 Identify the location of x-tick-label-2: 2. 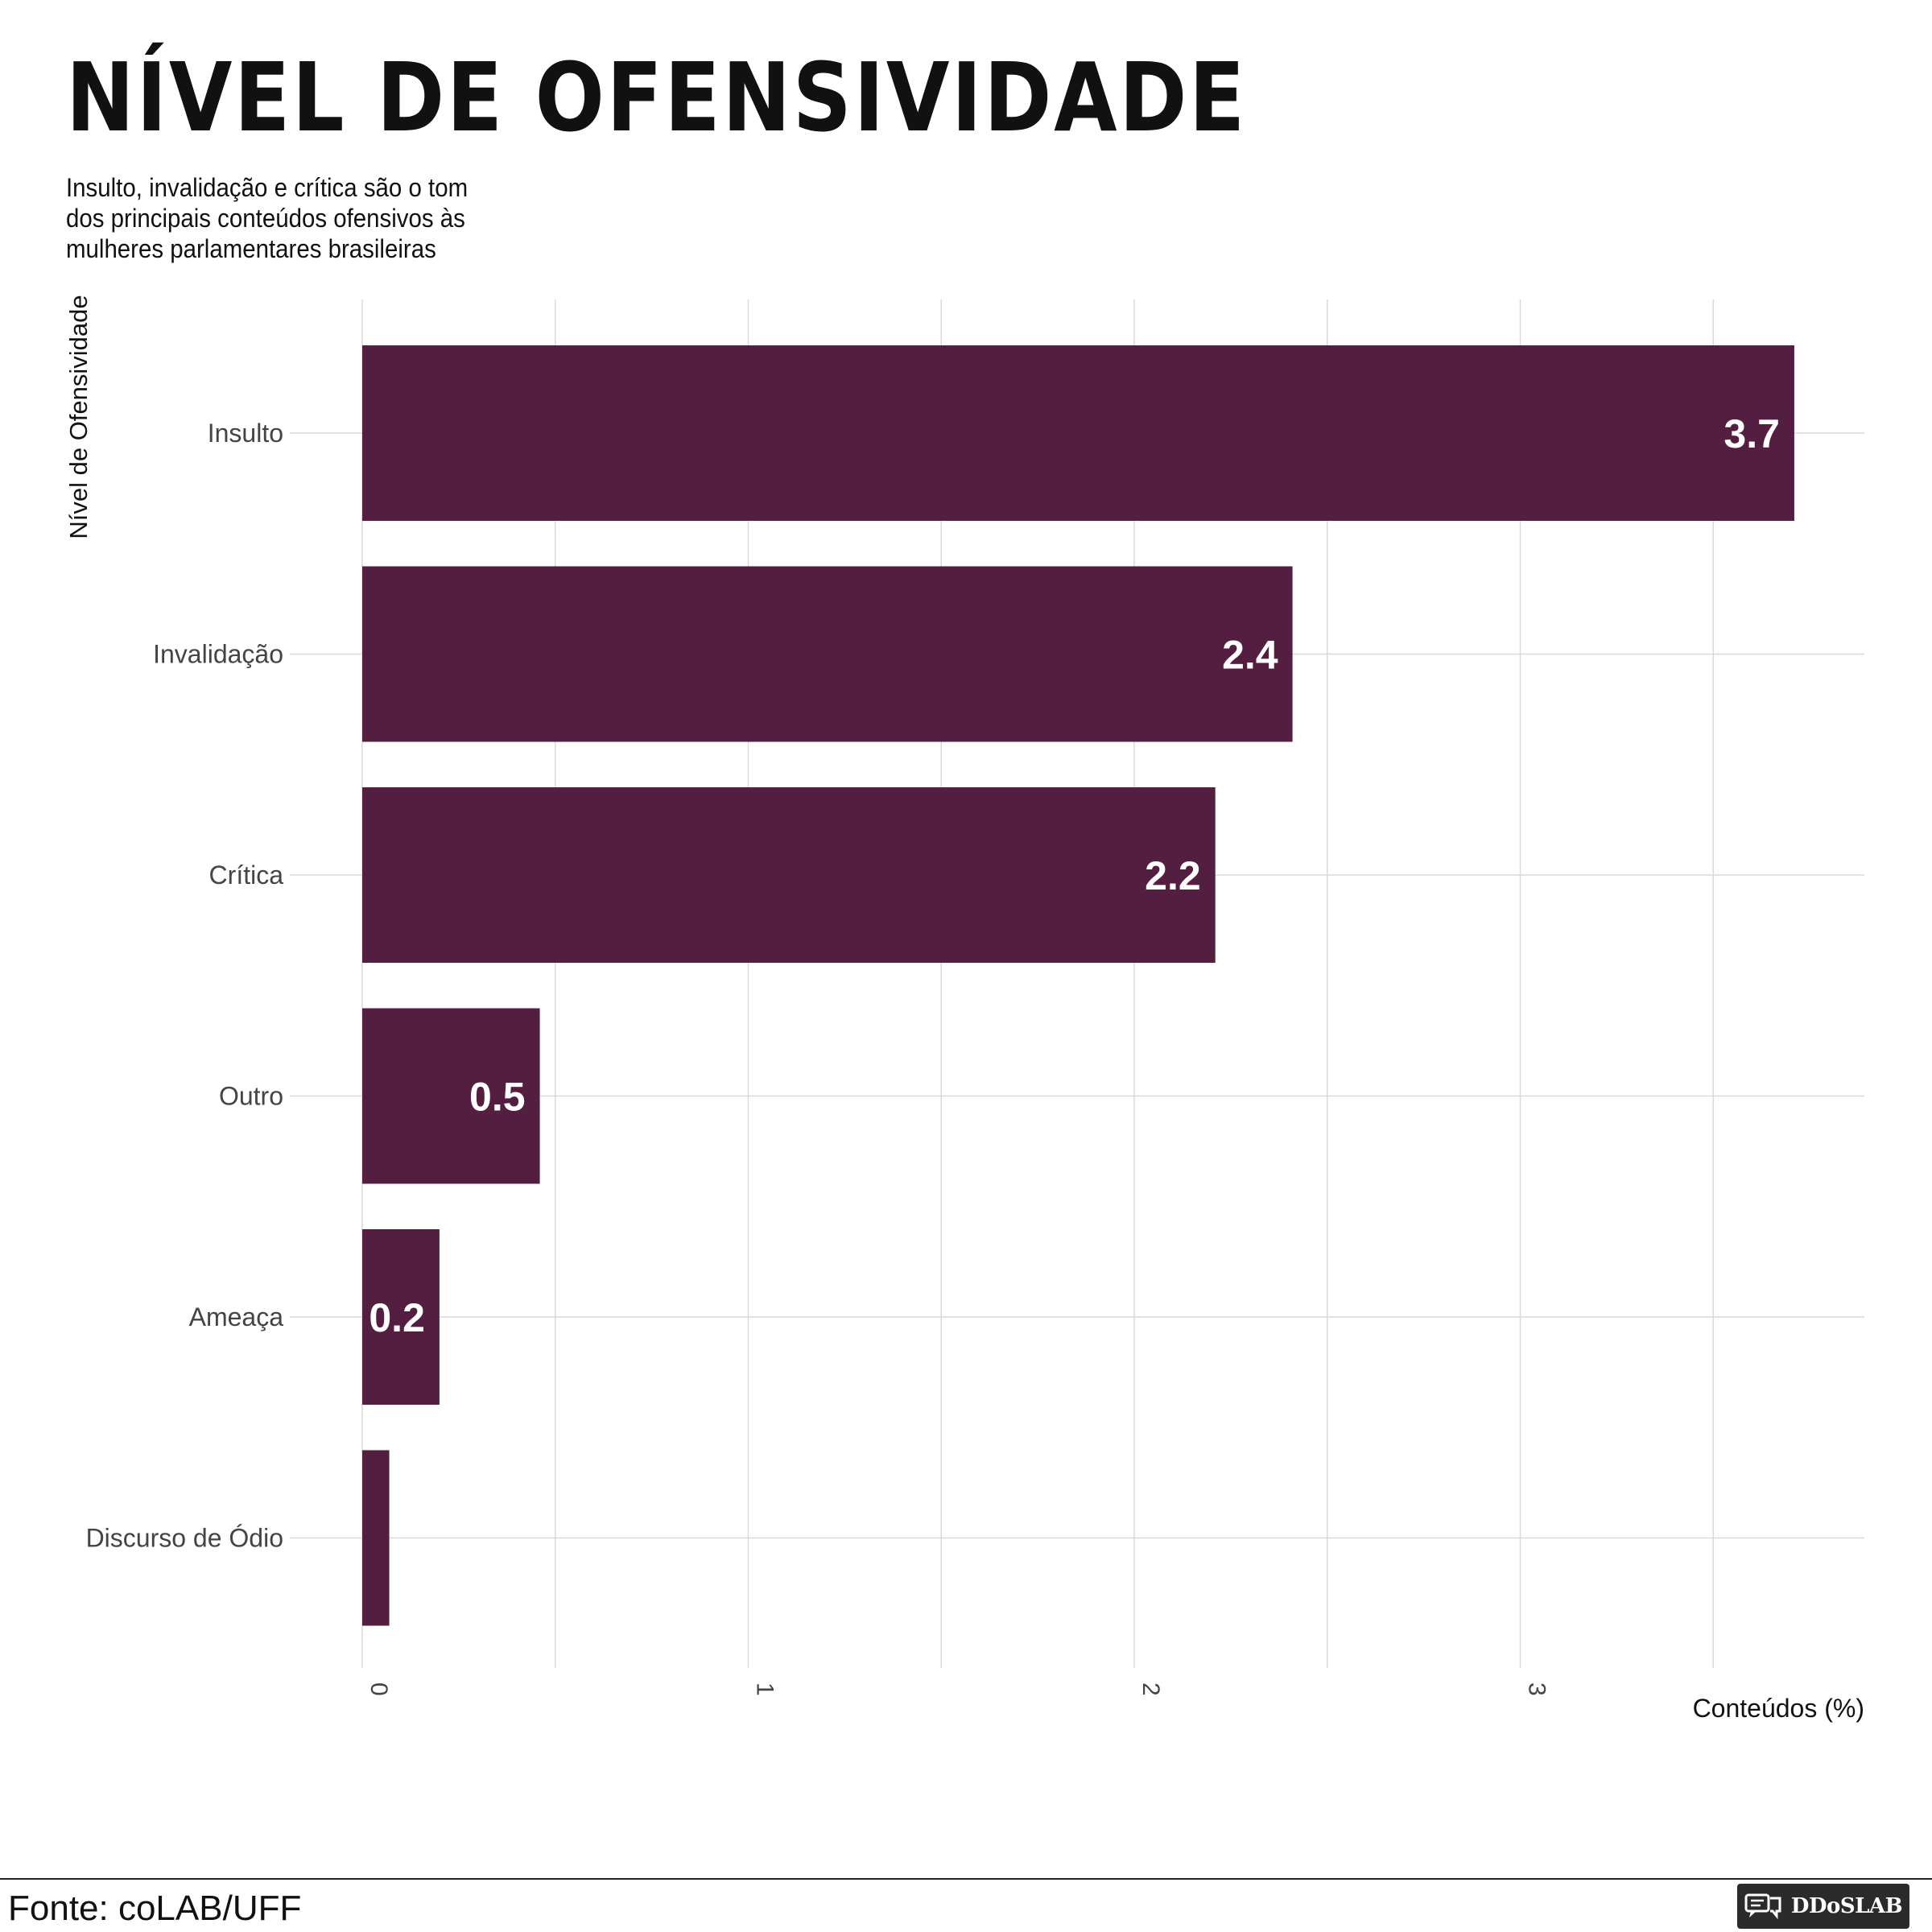
(1150, 1689).